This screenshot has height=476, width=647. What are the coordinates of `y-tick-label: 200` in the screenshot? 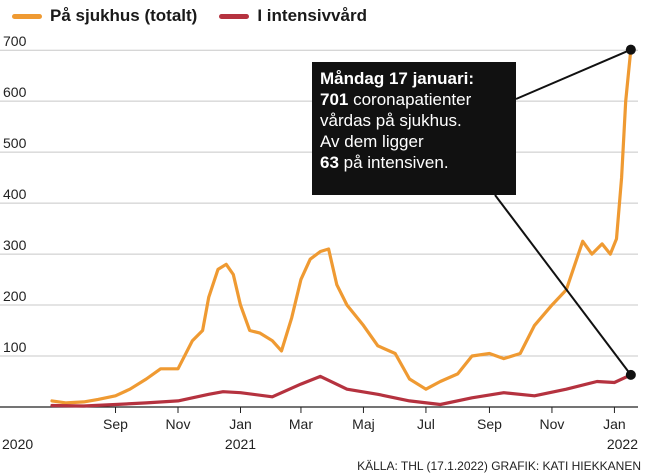 It's located at (15, 296).